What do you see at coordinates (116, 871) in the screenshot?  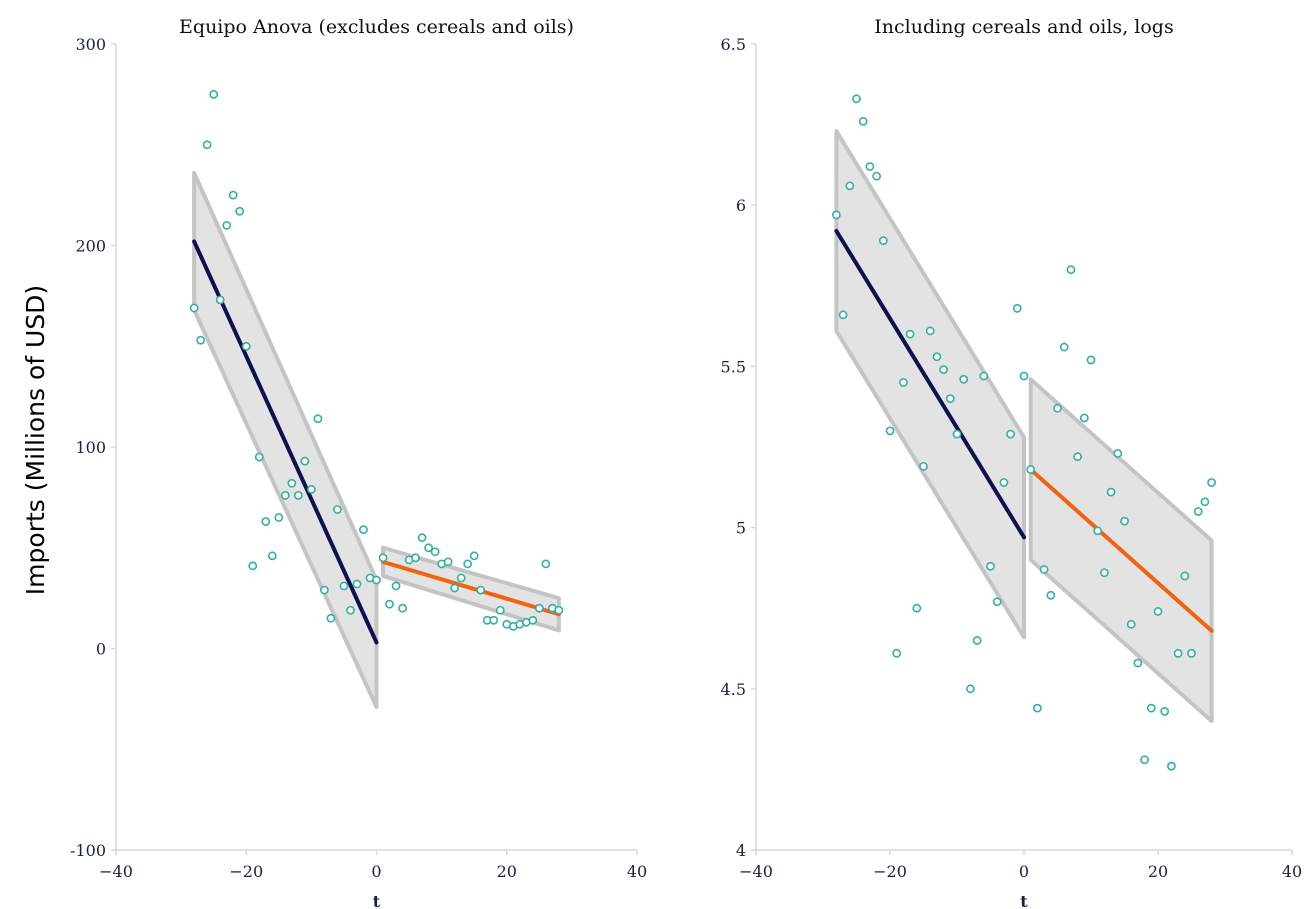 I see `x-tick-label: −40` at bounding box center [116, 871].